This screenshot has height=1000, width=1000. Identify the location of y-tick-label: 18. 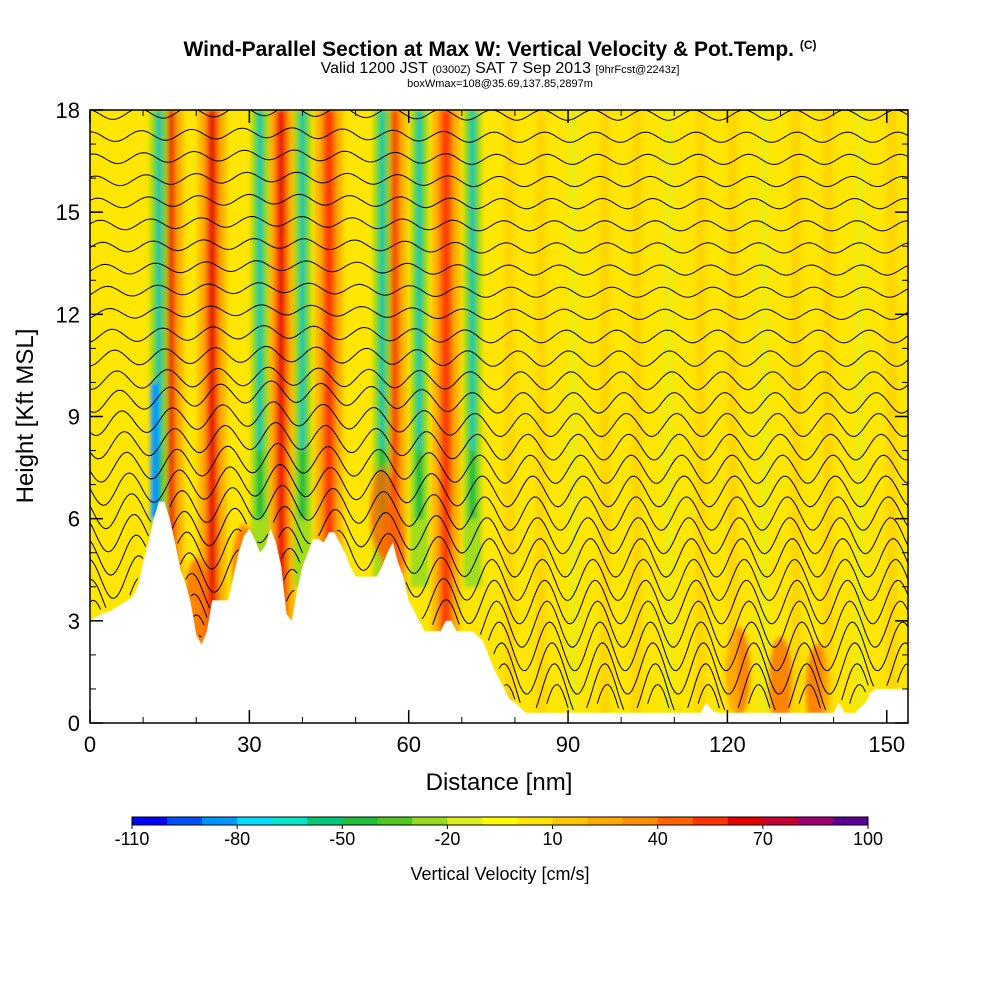
(68, 110).